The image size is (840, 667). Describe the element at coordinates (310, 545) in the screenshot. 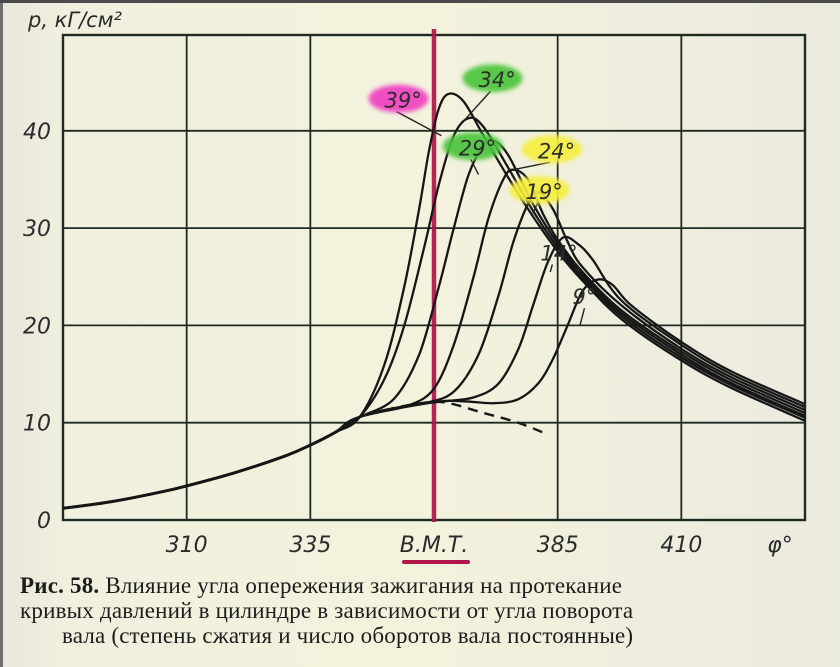

I see `x-tick-label: 335` at that location.